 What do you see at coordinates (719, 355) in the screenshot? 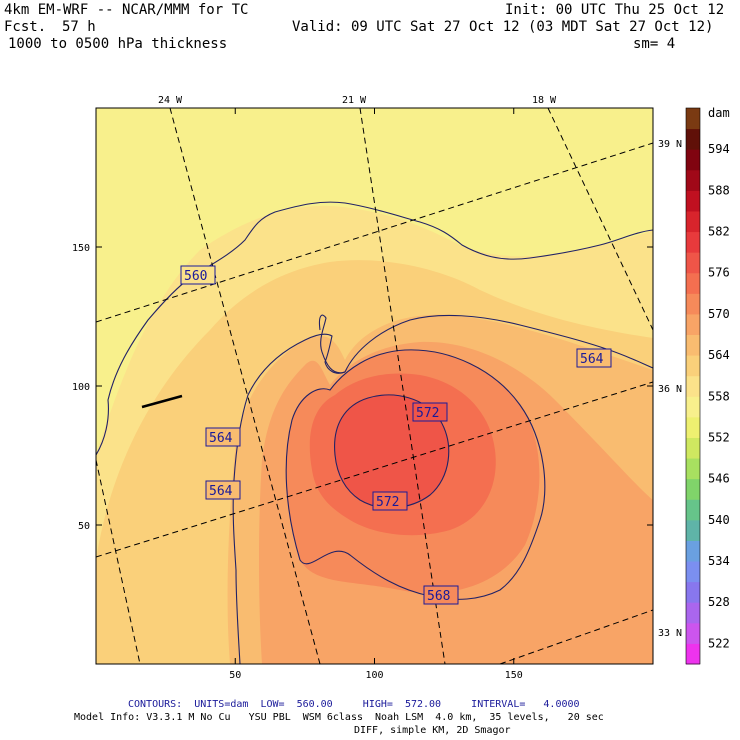
I see `colorbar-label-564: 564` at bounding box center [719, 355].